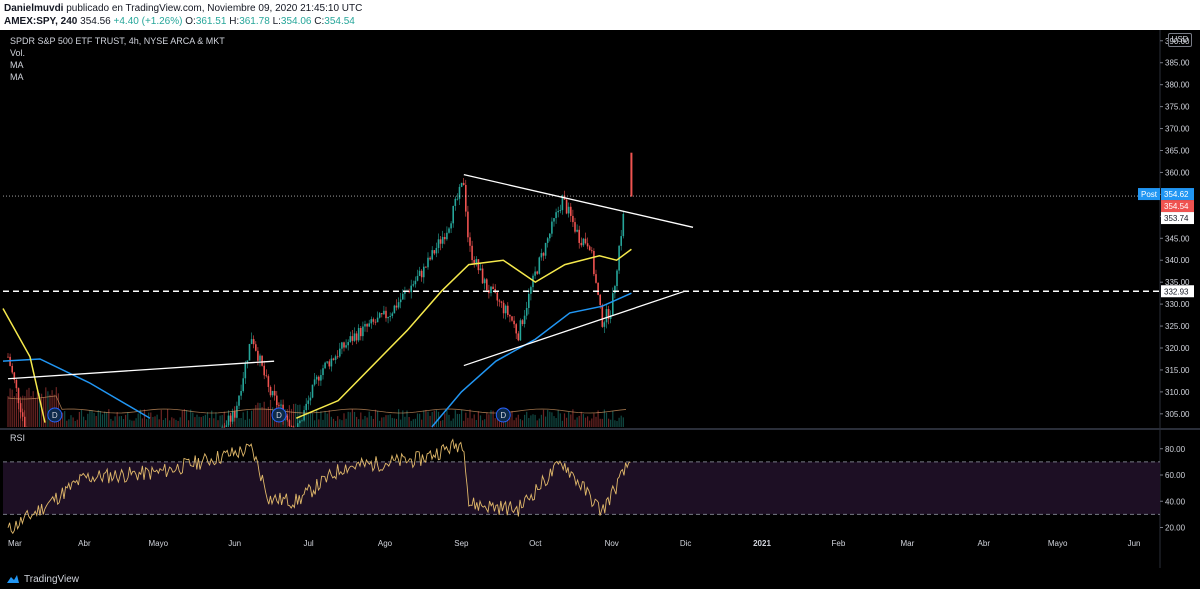 The width and height of the screenshot is (1200, 589). I want to click on currency-badge: USD, so click(1180, 40).